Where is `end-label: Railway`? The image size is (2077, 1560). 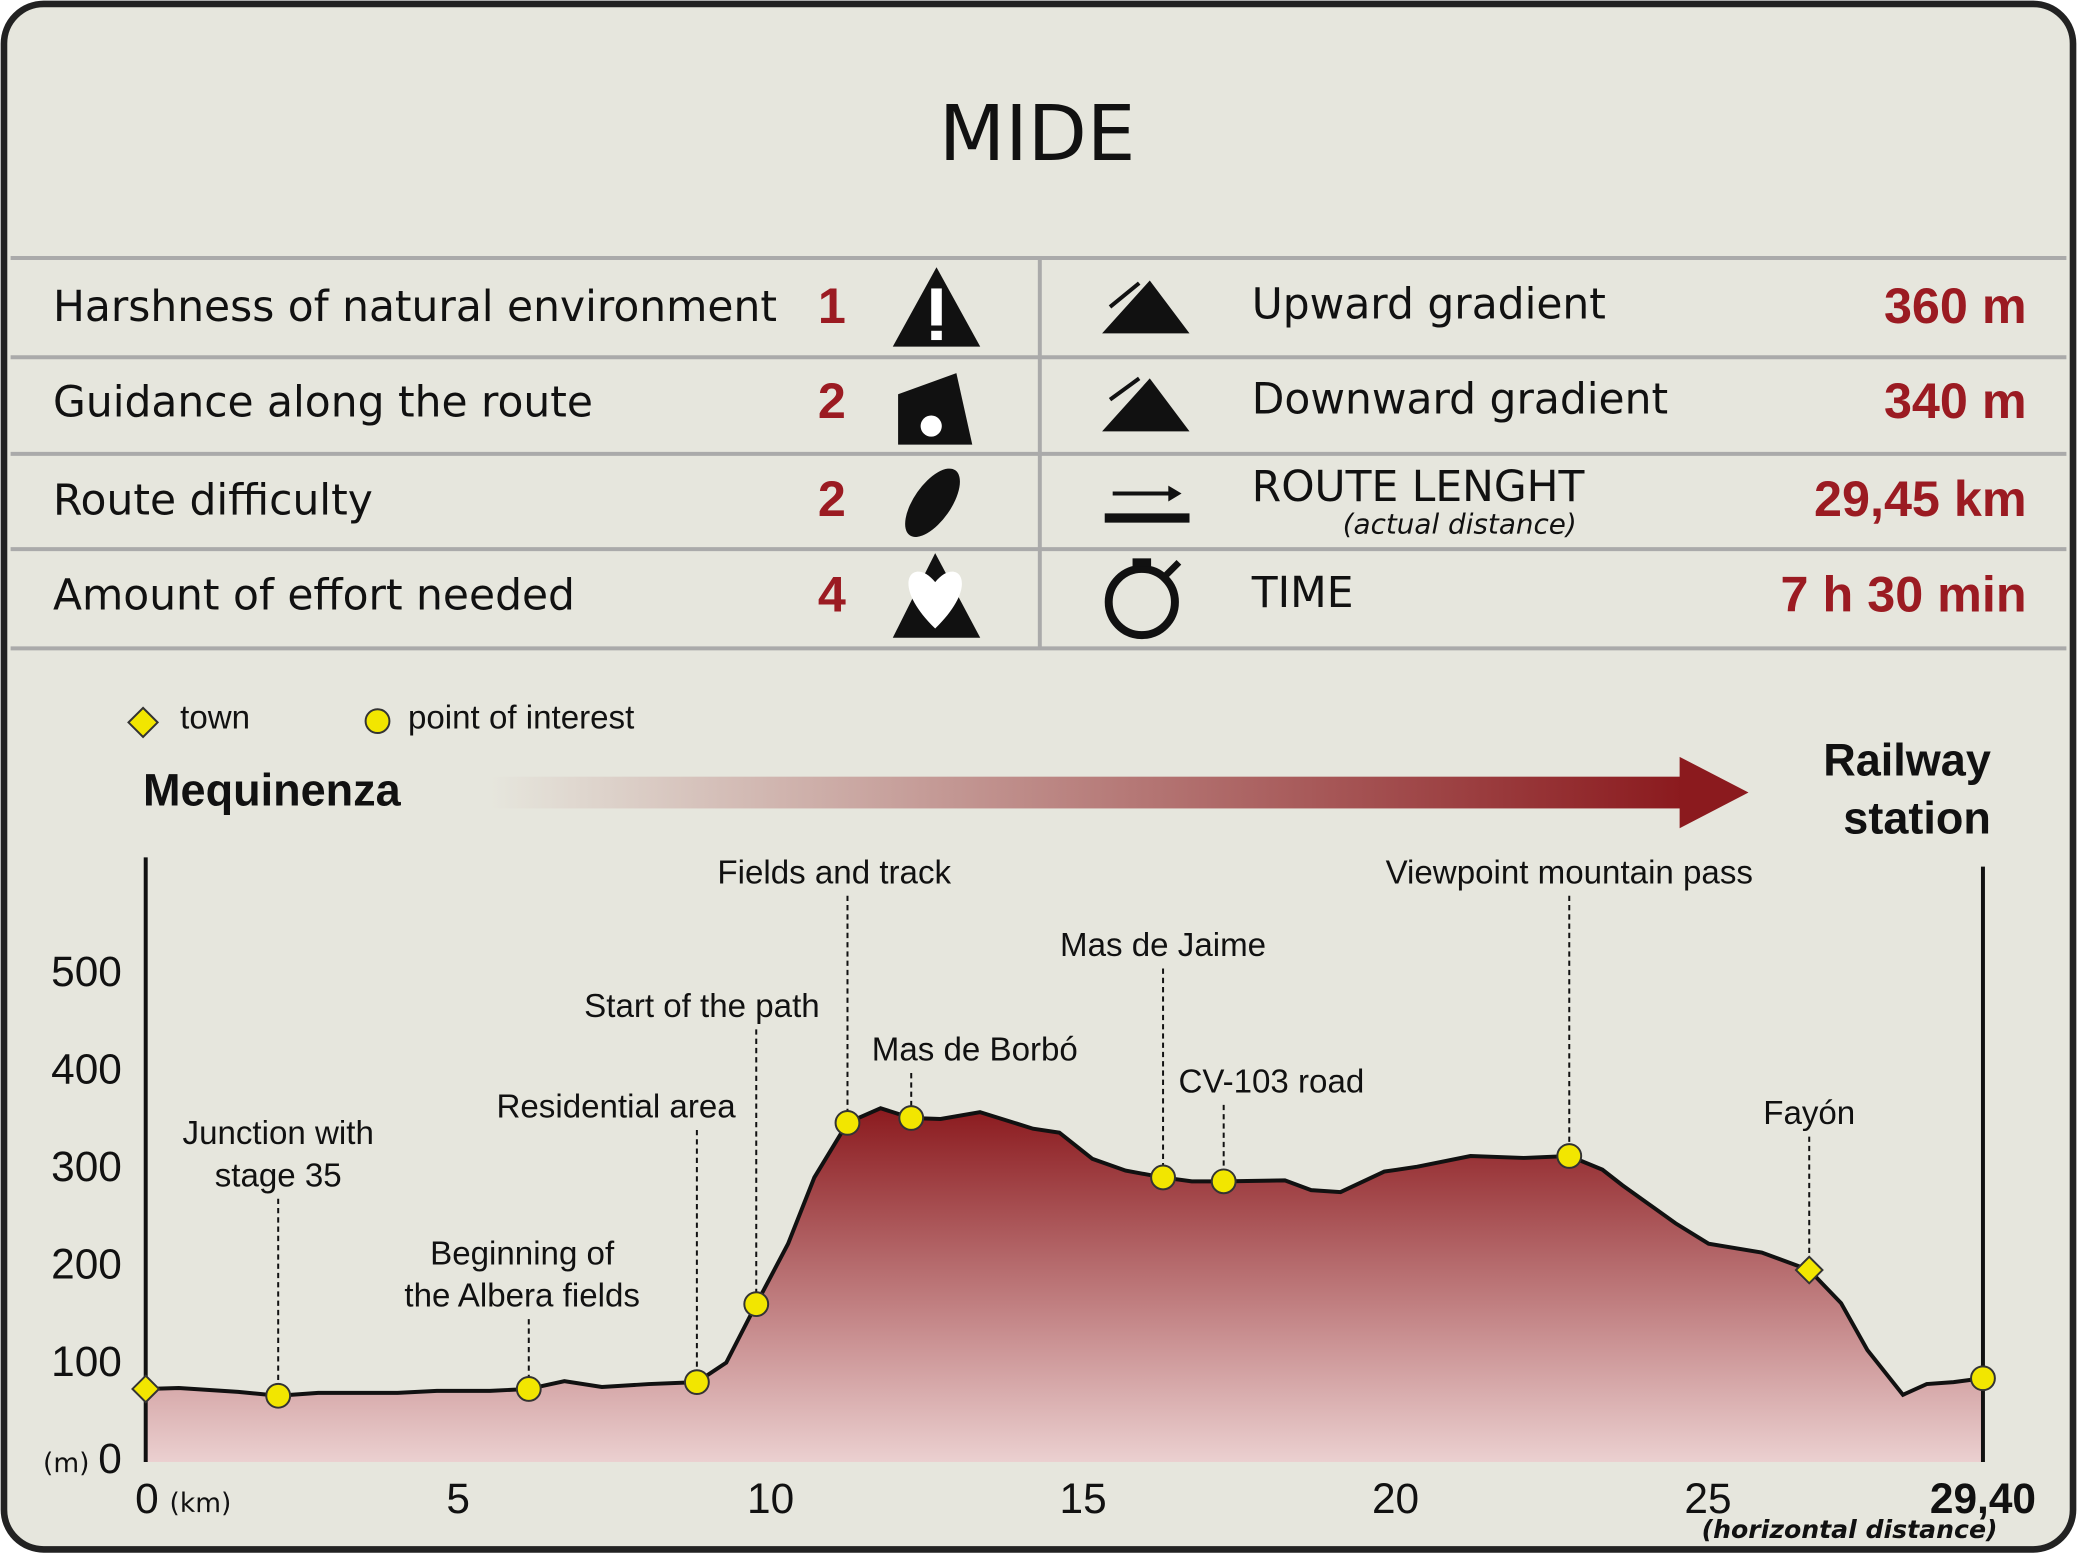
end-label: Railway is located at coordinates (1907, 759).